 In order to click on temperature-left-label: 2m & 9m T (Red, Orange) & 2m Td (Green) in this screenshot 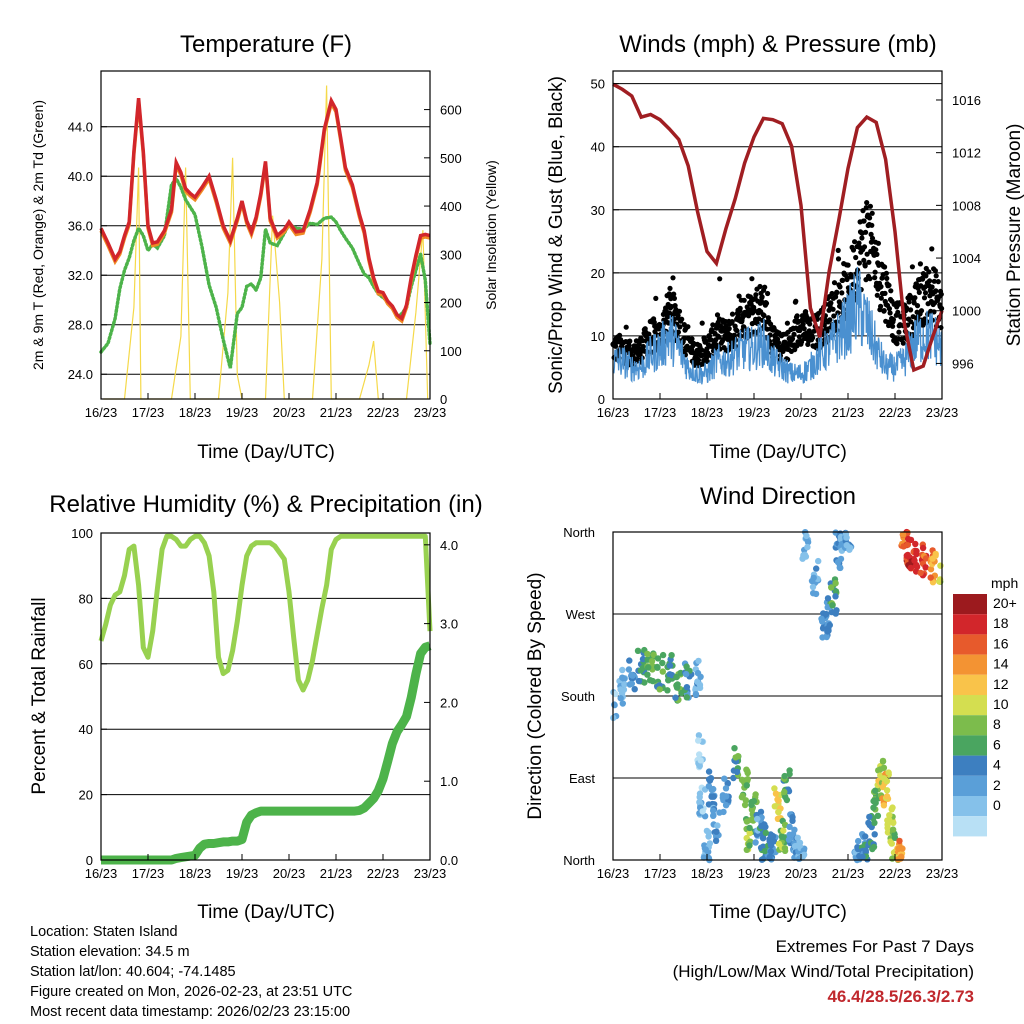, I will do `click(38, 235)`.